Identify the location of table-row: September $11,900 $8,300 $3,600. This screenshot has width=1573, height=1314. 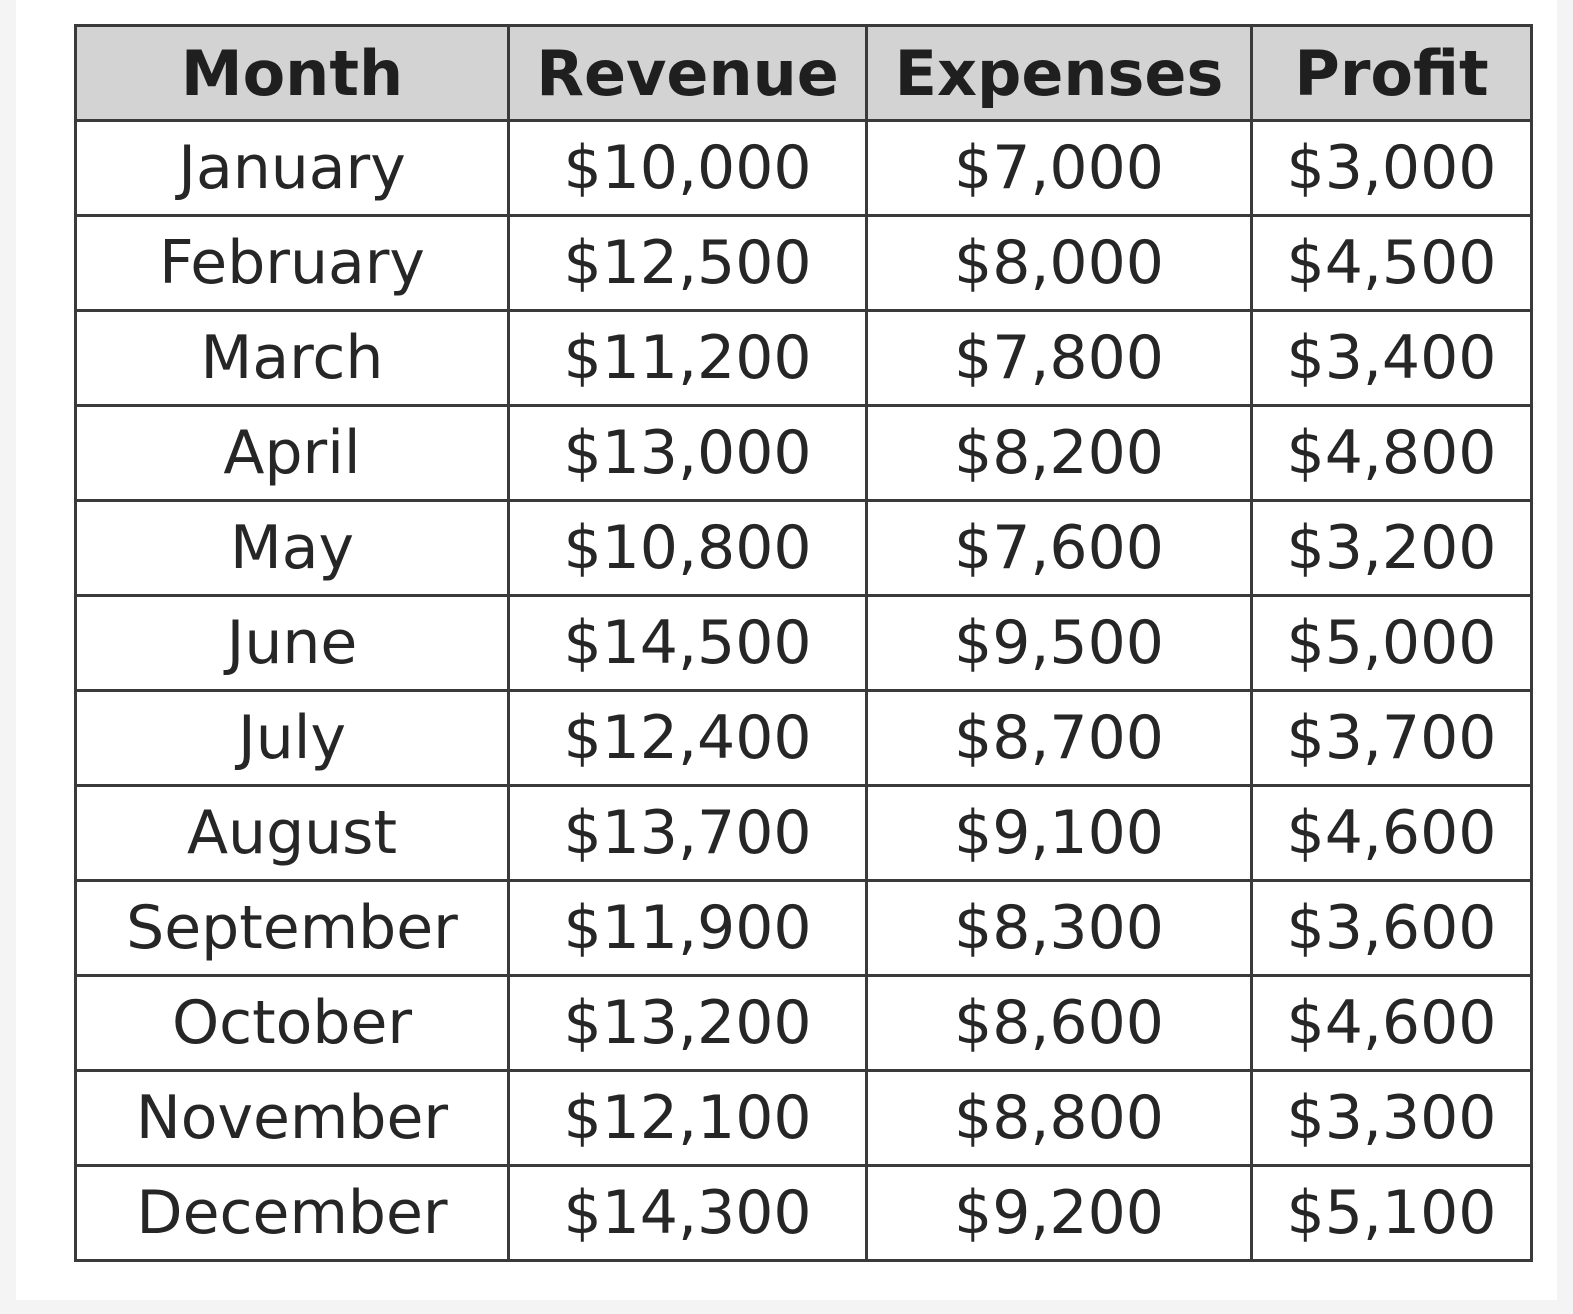
(803, 928).